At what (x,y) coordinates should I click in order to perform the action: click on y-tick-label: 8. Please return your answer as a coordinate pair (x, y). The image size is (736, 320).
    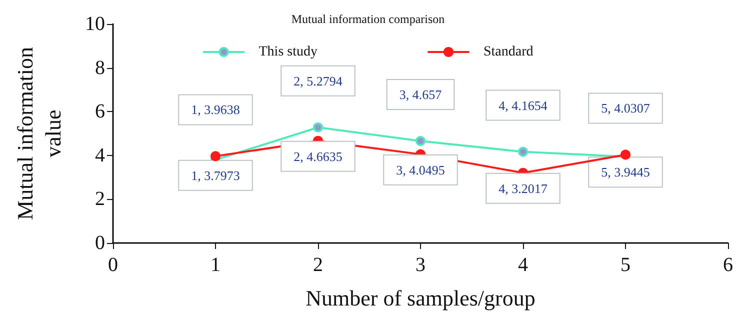
    Looking at the image, I should click on (100, 67).